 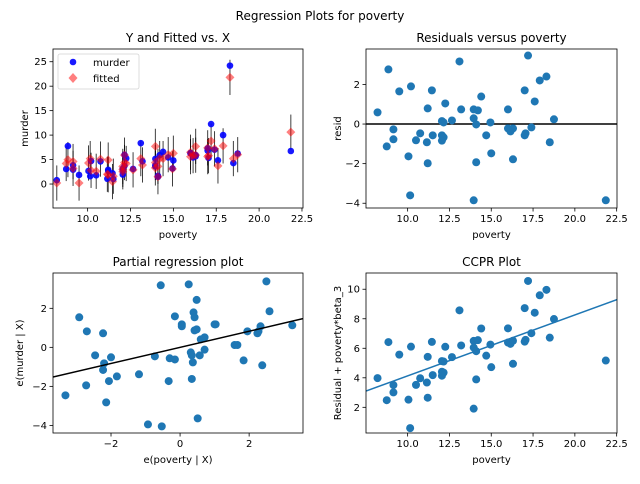 I want to click on y-tick-label: 8, so click(x=357, y=319).